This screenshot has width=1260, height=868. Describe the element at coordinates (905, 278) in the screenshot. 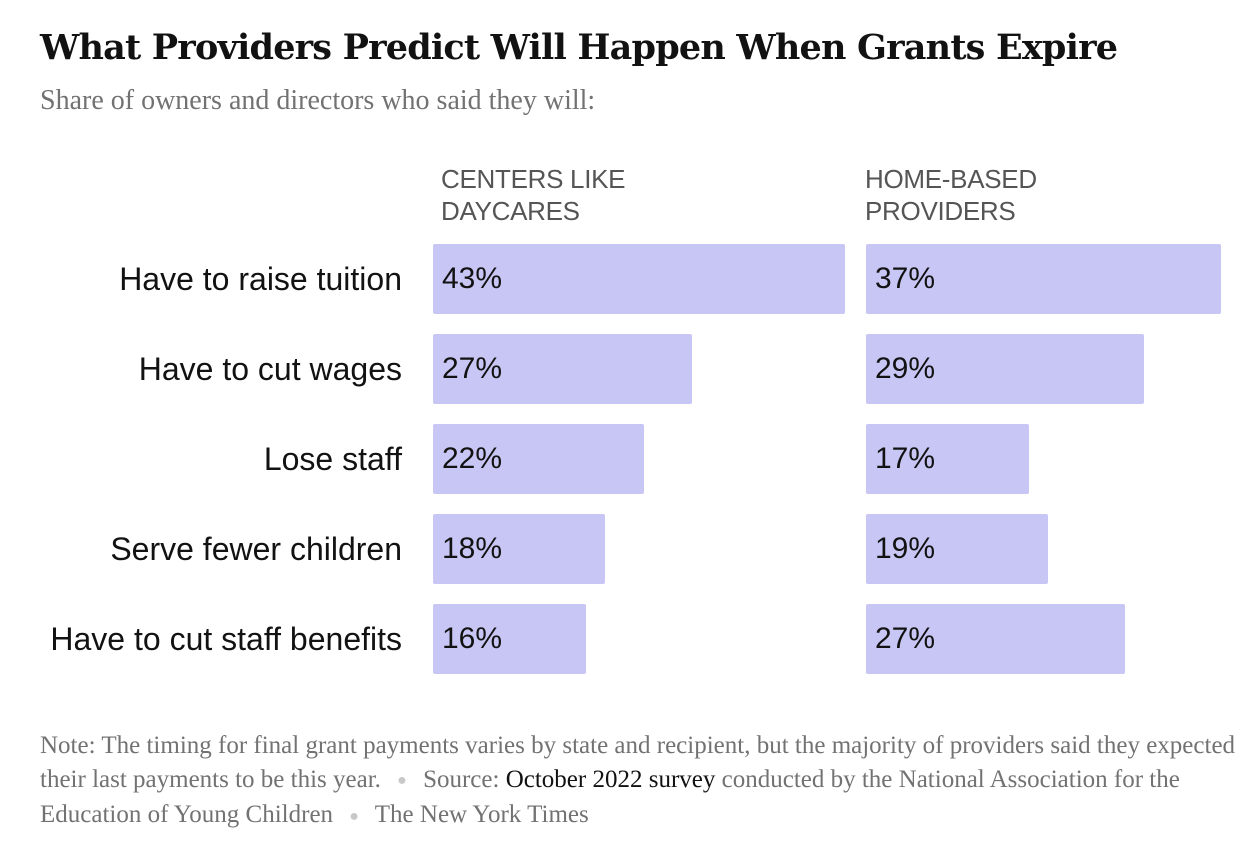

I see `value-label-home-based: 37%` at that location.